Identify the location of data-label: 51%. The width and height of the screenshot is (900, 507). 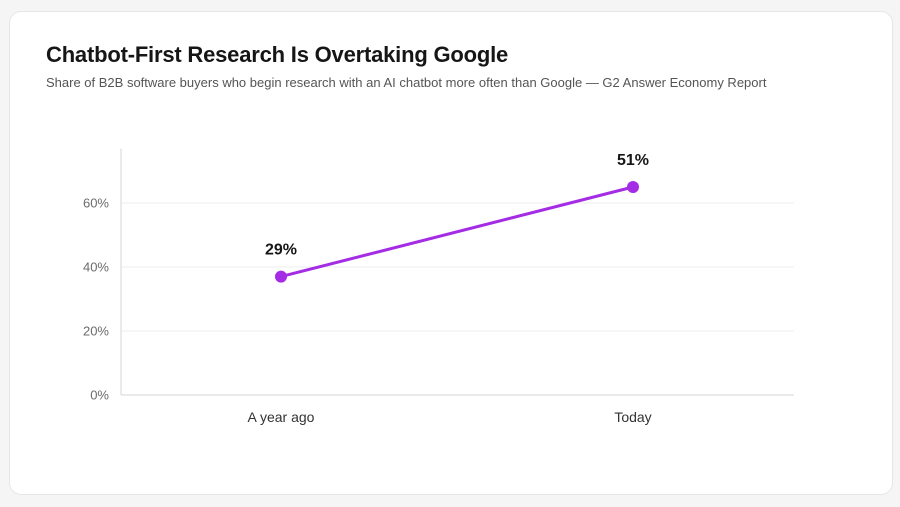
(633, 160).